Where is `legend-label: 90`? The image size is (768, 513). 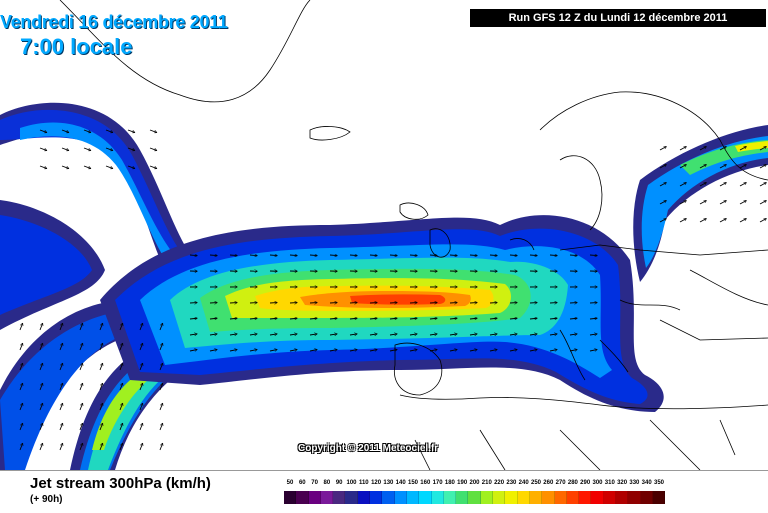
legend-label: 90 is located at coordinates (339, 483).